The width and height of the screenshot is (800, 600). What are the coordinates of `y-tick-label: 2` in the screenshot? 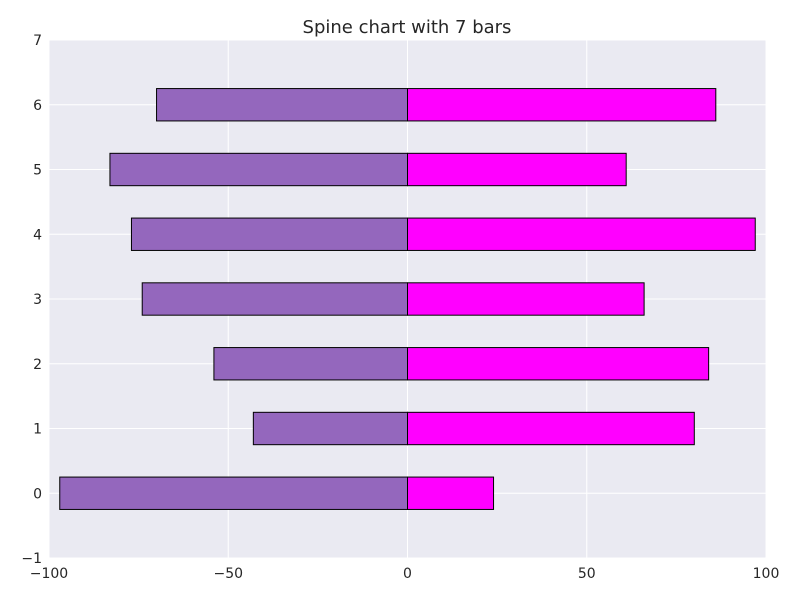 It's located at (37, 365).